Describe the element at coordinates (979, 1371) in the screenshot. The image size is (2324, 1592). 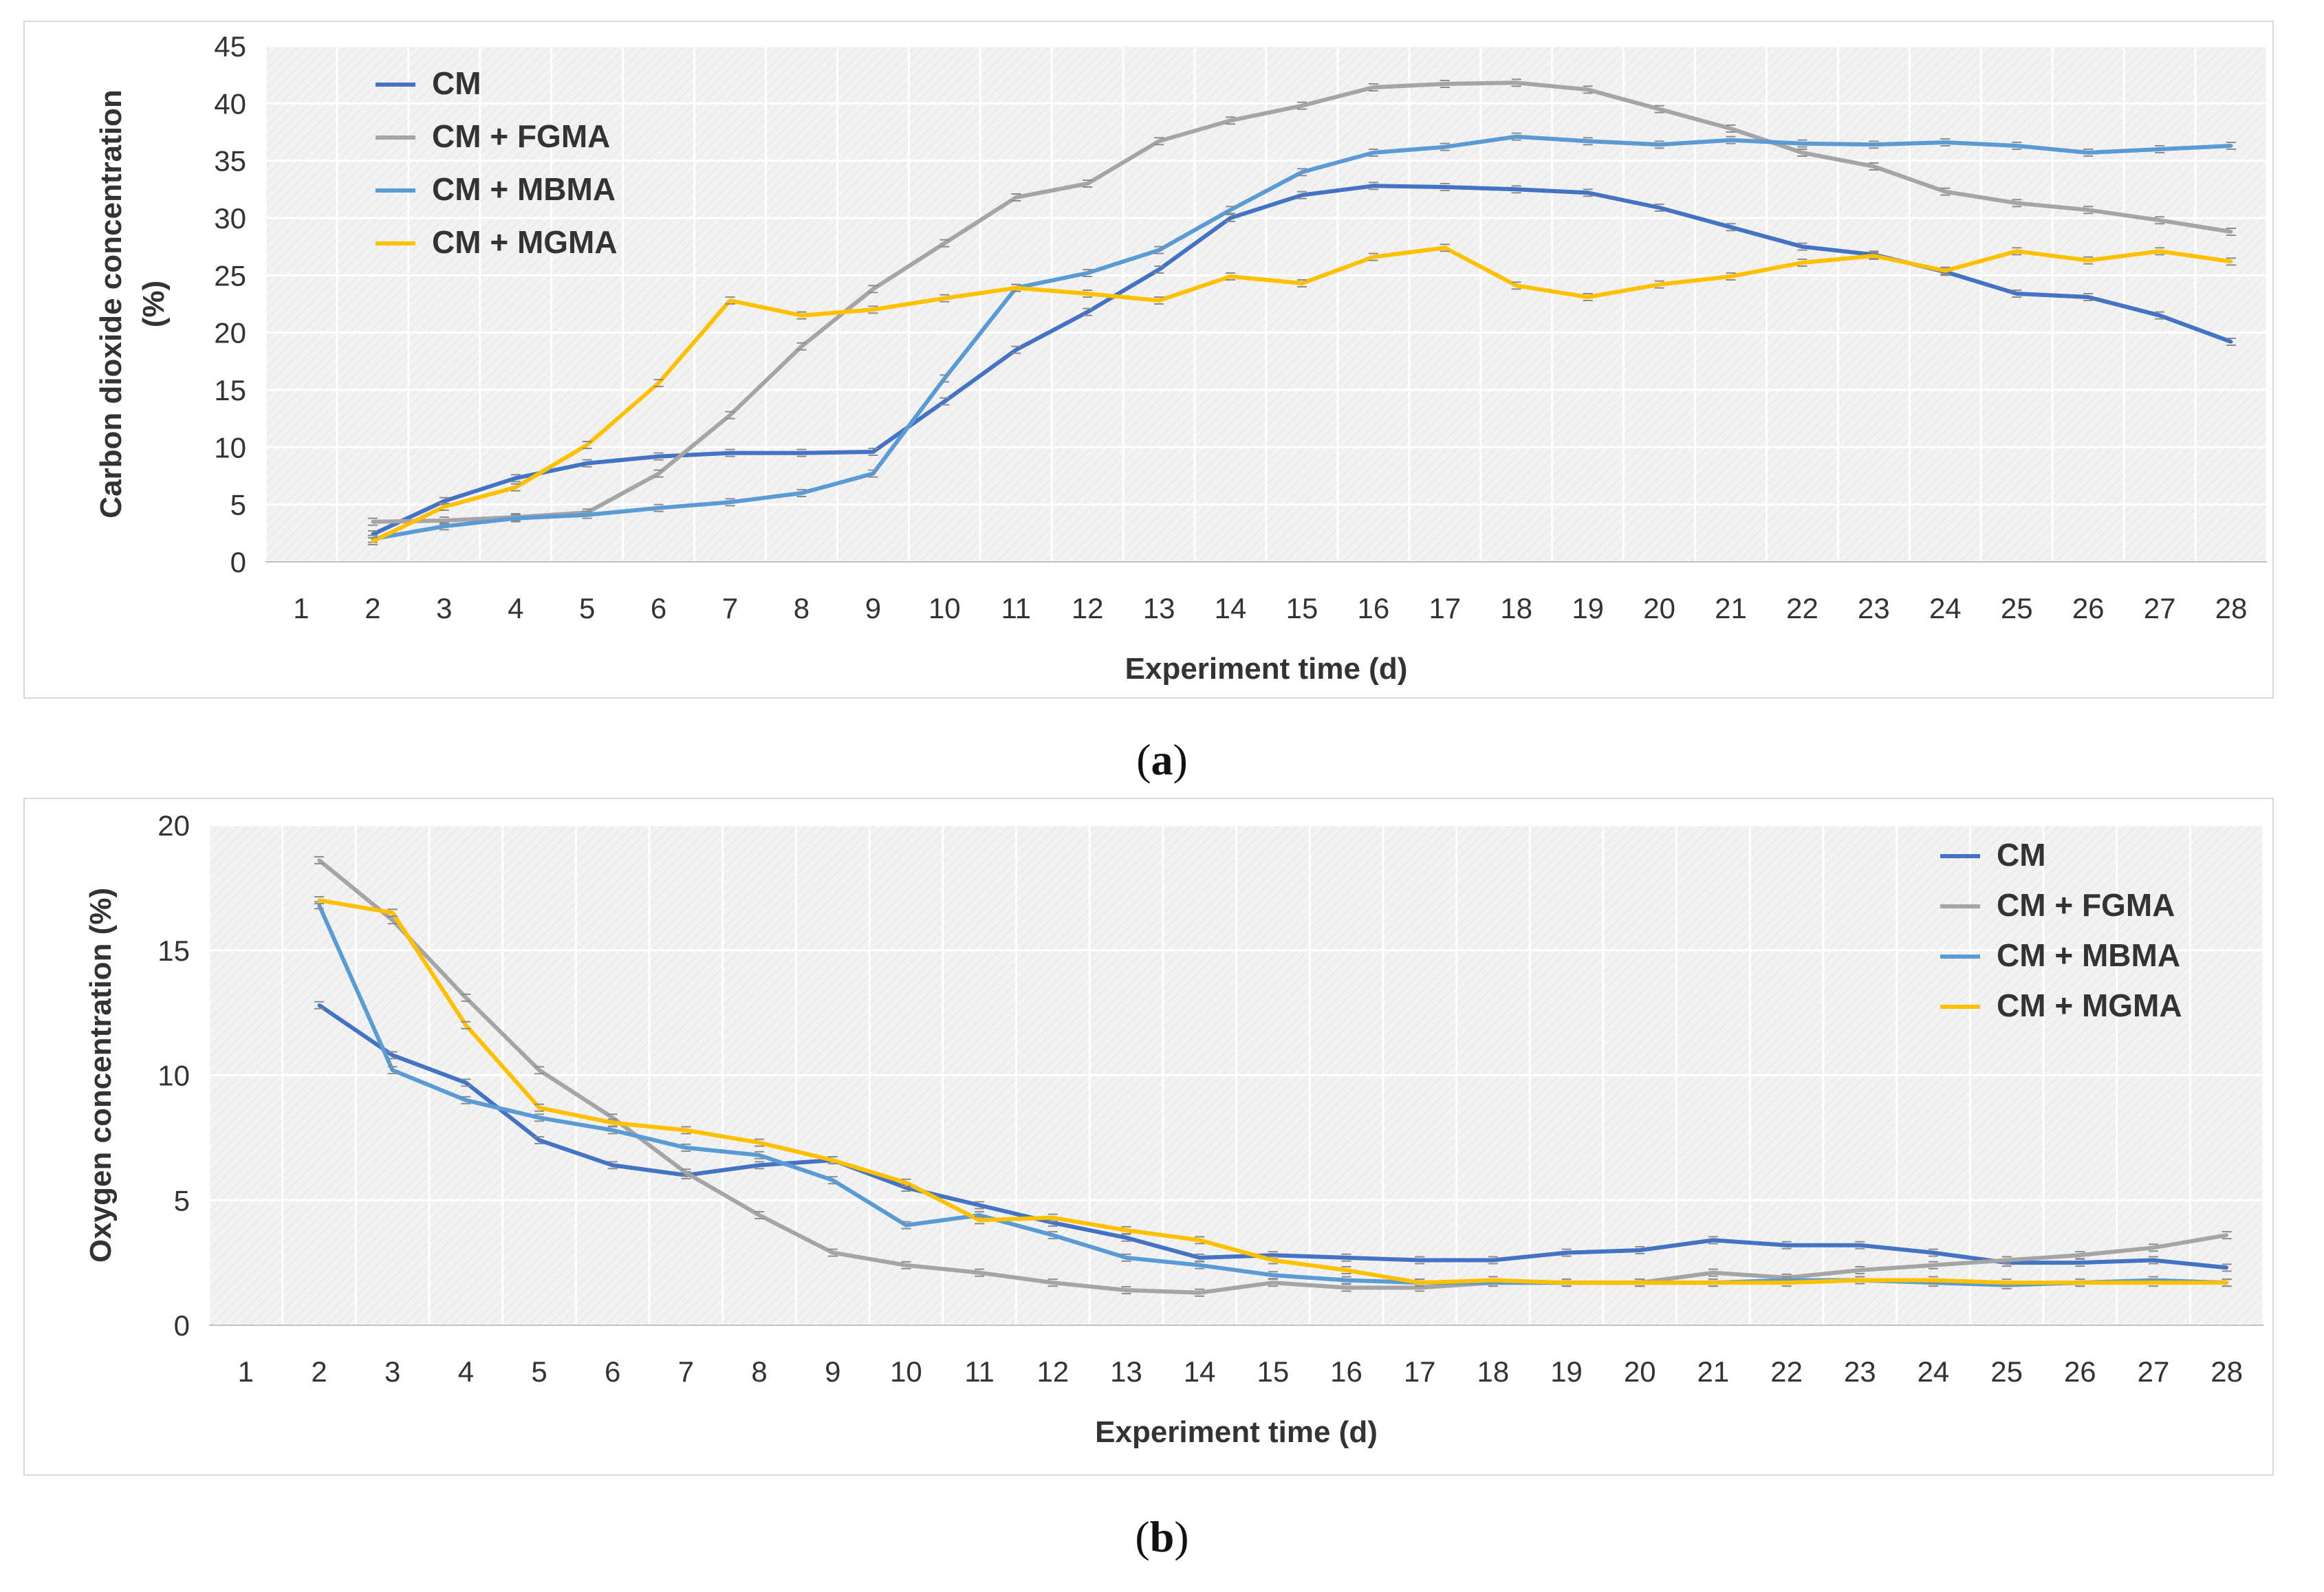
I see `x-tick-label: 11` at that location.